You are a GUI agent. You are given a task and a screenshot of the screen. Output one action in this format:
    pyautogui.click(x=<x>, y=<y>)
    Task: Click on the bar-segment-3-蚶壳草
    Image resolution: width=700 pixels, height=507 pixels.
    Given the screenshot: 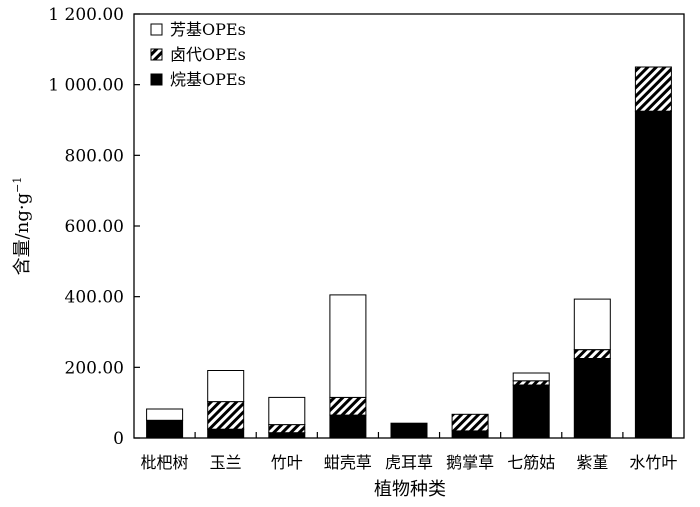 What is the action you would take?
    pyautogui.click(x=348, y=346)
    